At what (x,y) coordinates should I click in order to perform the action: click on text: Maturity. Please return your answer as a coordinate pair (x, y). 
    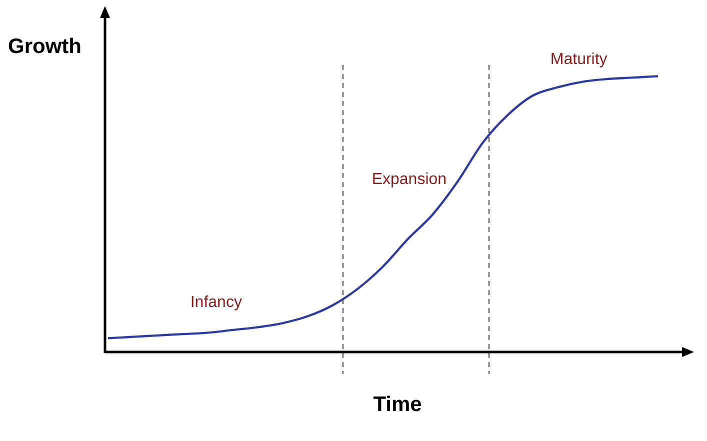
    Looking at the image, I should click on (579, 59).